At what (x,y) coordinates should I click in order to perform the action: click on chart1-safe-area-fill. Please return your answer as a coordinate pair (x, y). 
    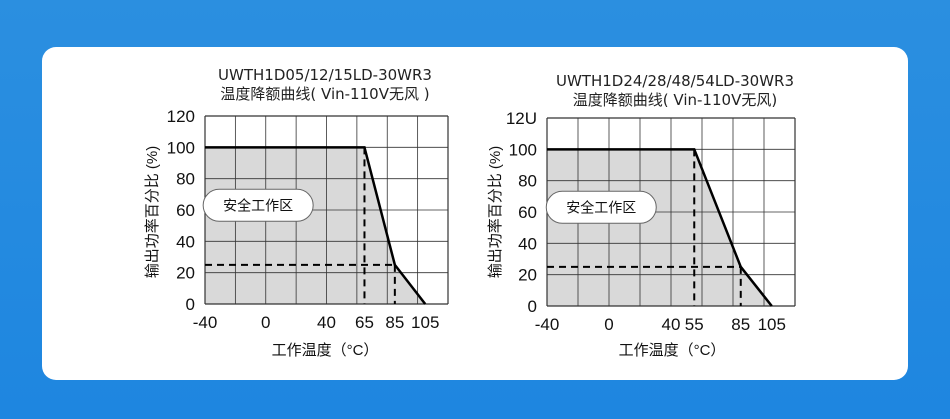
    Looking at the image, I should click on (315, 225).